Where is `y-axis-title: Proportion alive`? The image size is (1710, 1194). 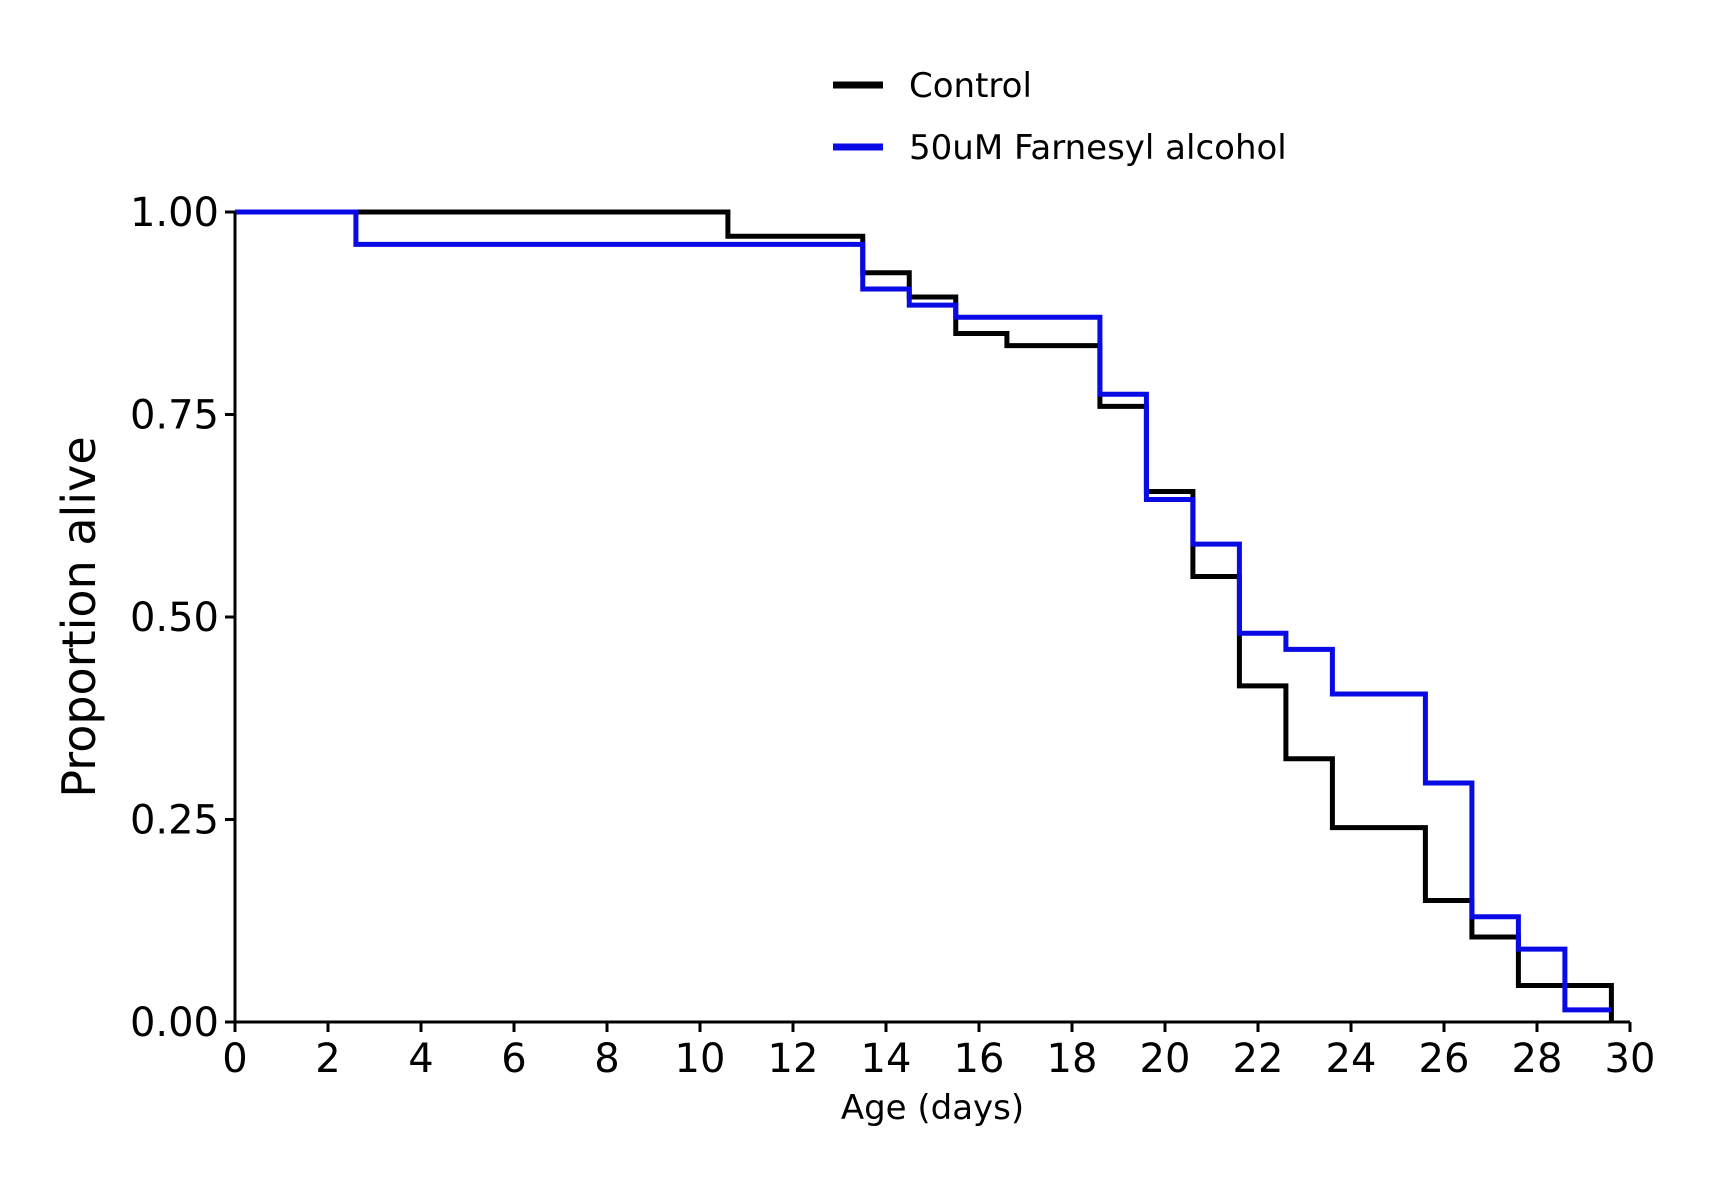 y-axis-title: Proportion alive is located at coordinates (79, 616).